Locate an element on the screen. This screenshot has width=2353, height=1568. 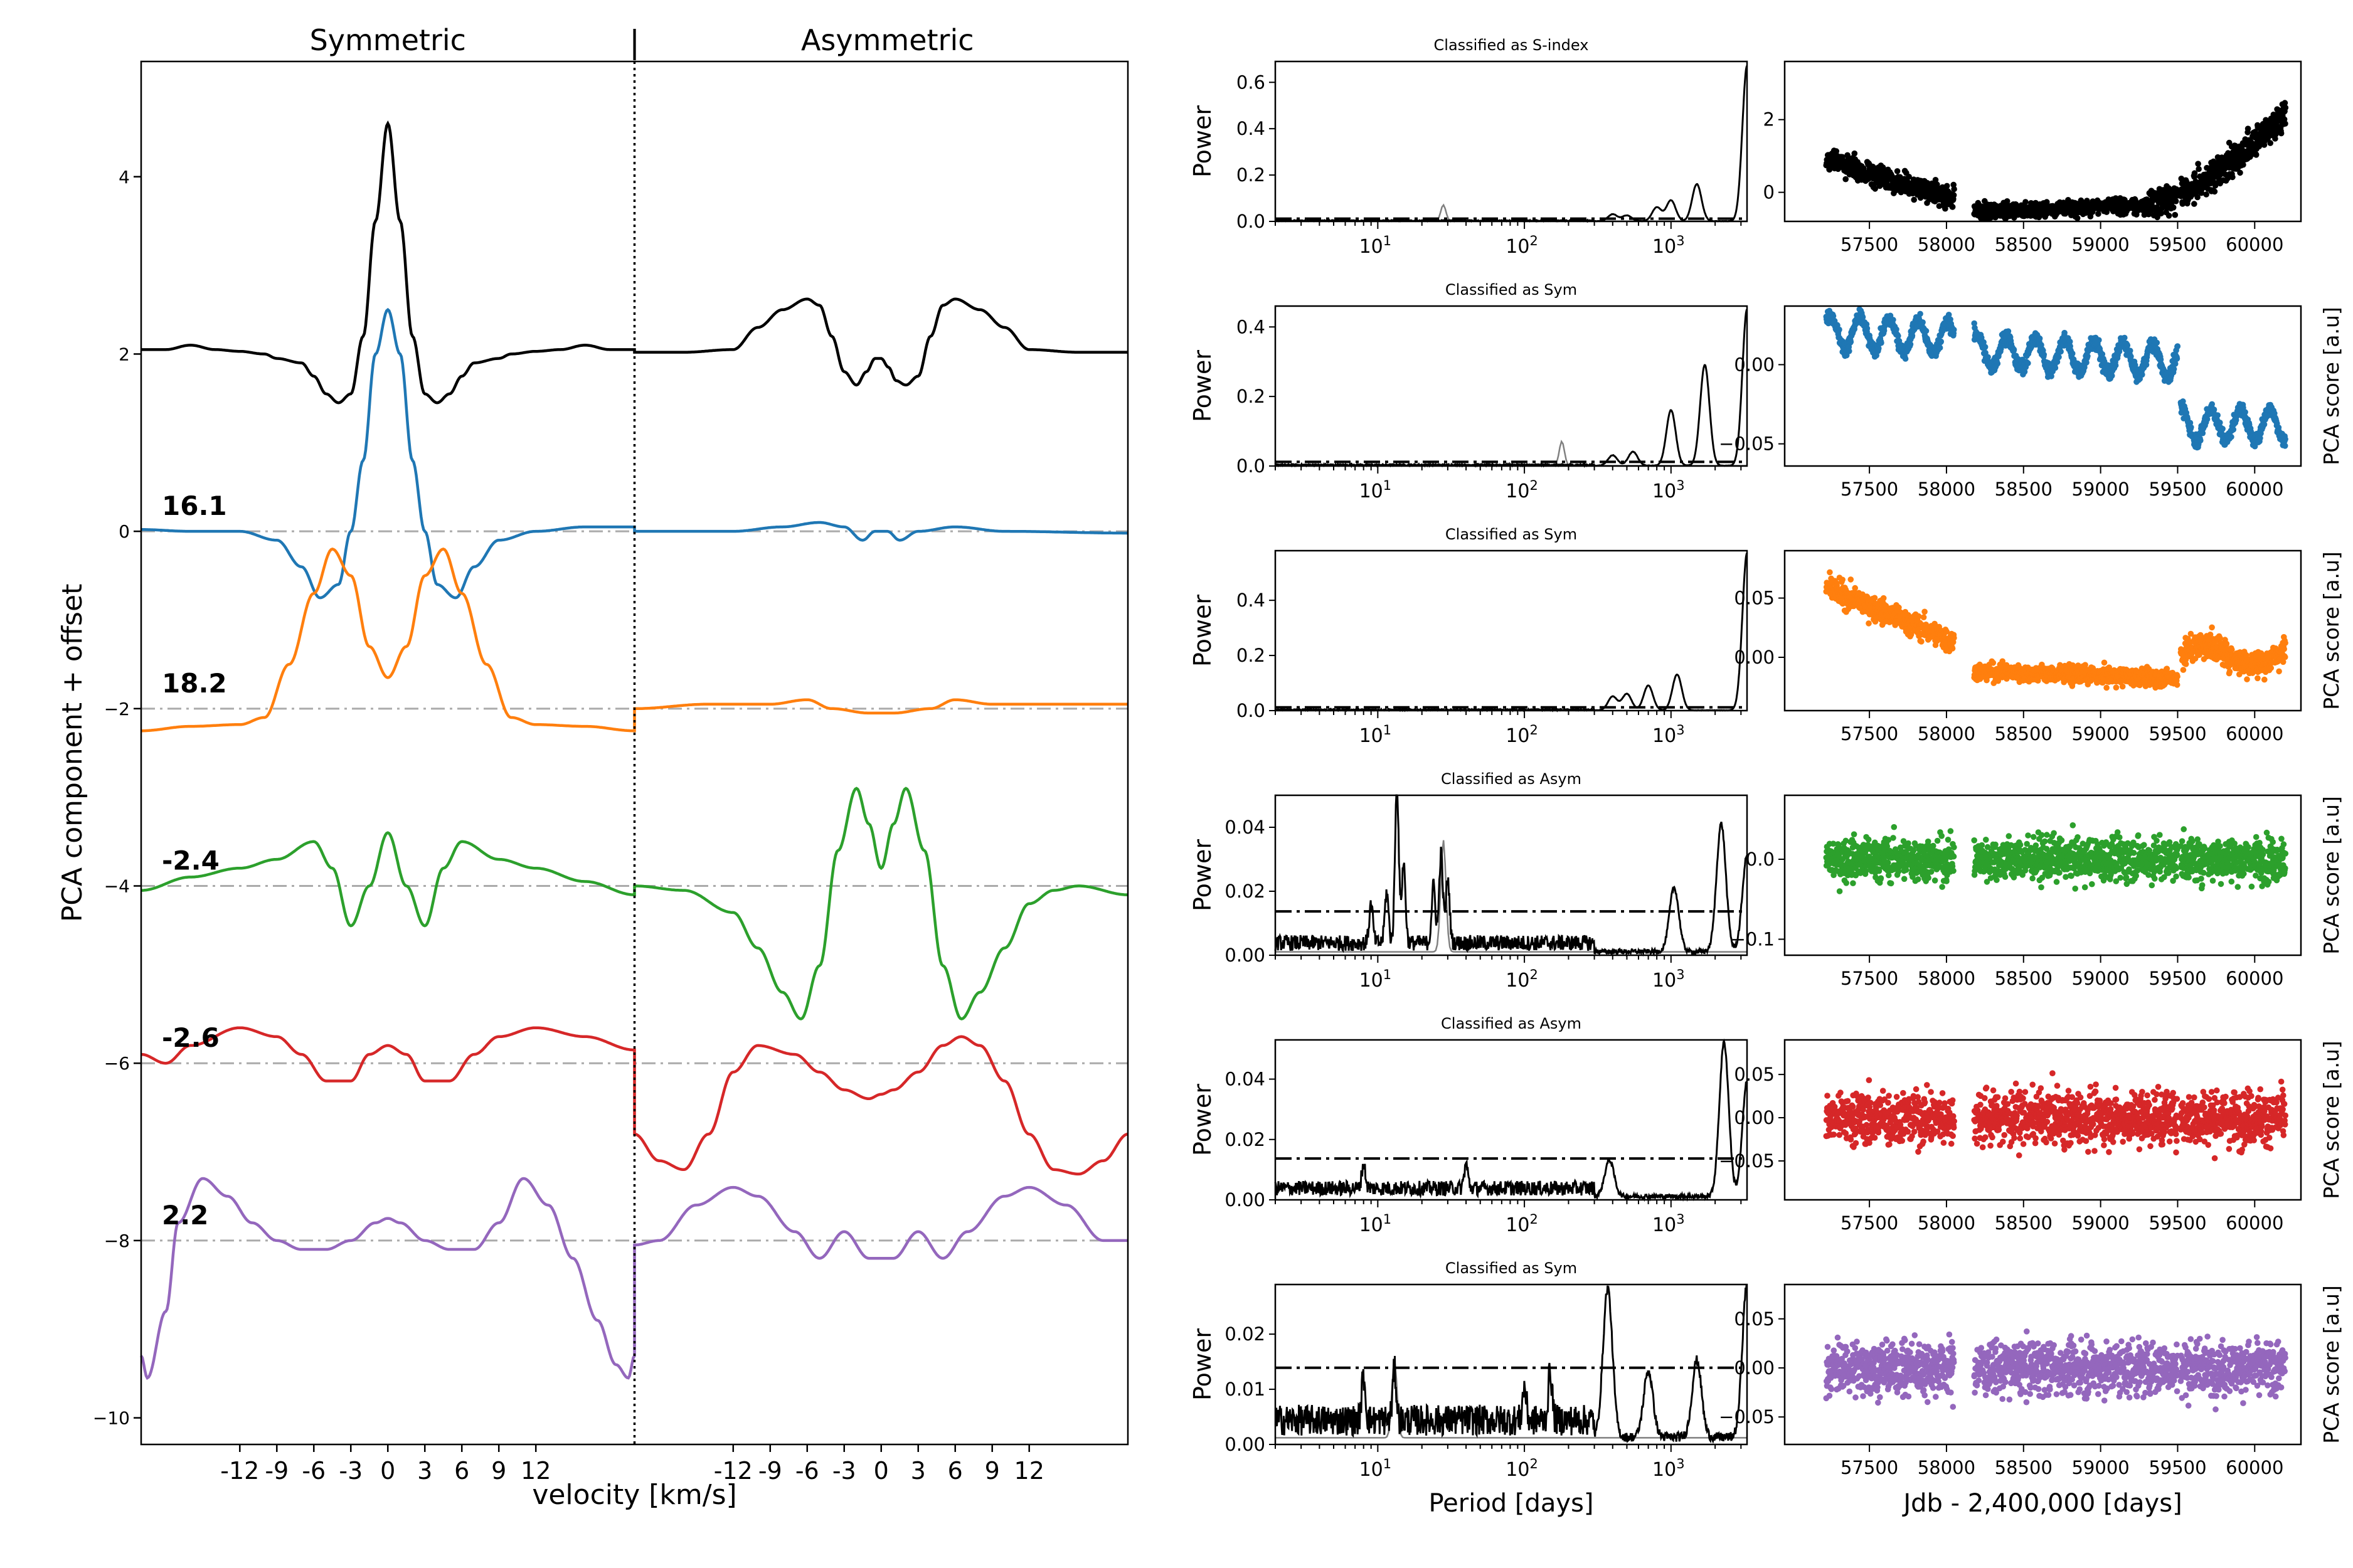
x-tick-label: 59500 is located at coordinates (2177, 244).